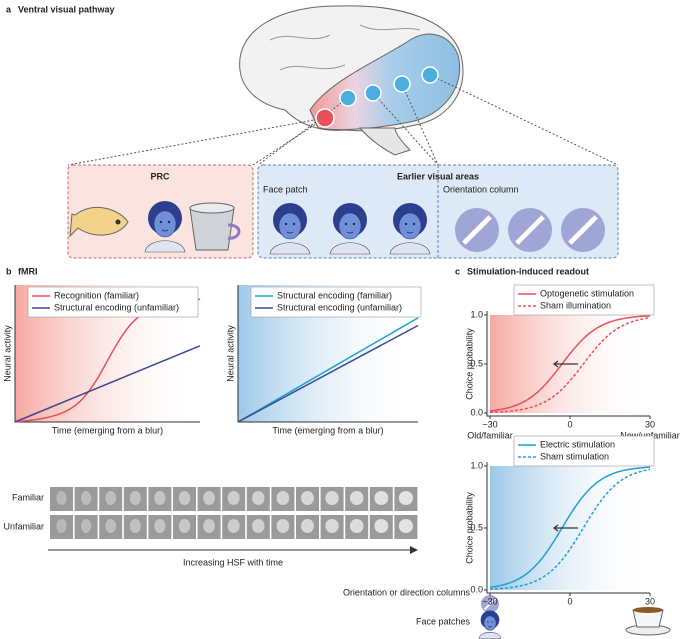 This screenshot has height=639, width=685. What do you see at coordinates (577, 444) in the screenshot?
I see `legend-label: Electric stimulation` at bounding box center [577, 444].